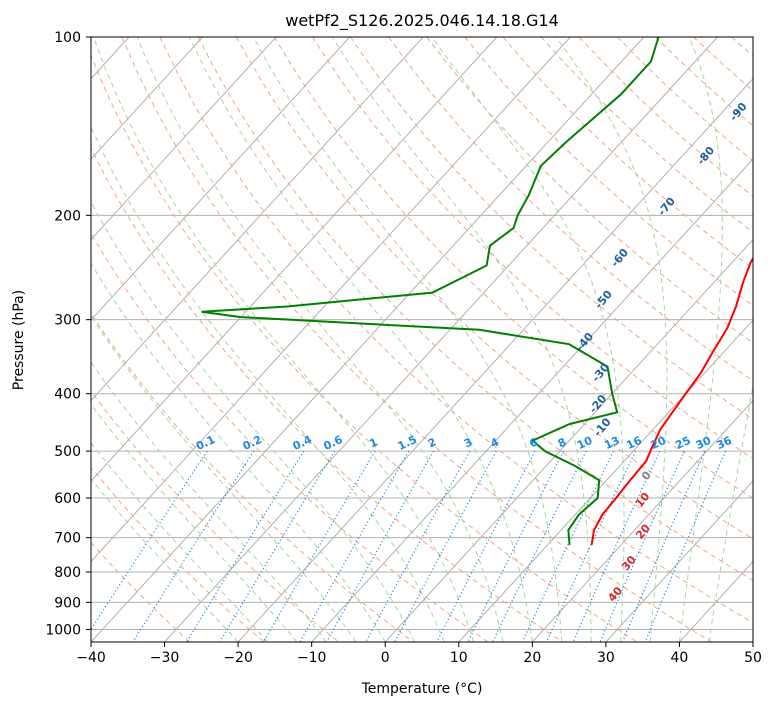 Image resolution: width=775 pixels, height=708 pixels. Describe the element at coordinates (468, 442) in the screenshot. I see `mixing-ratio-label: 3` at that location.